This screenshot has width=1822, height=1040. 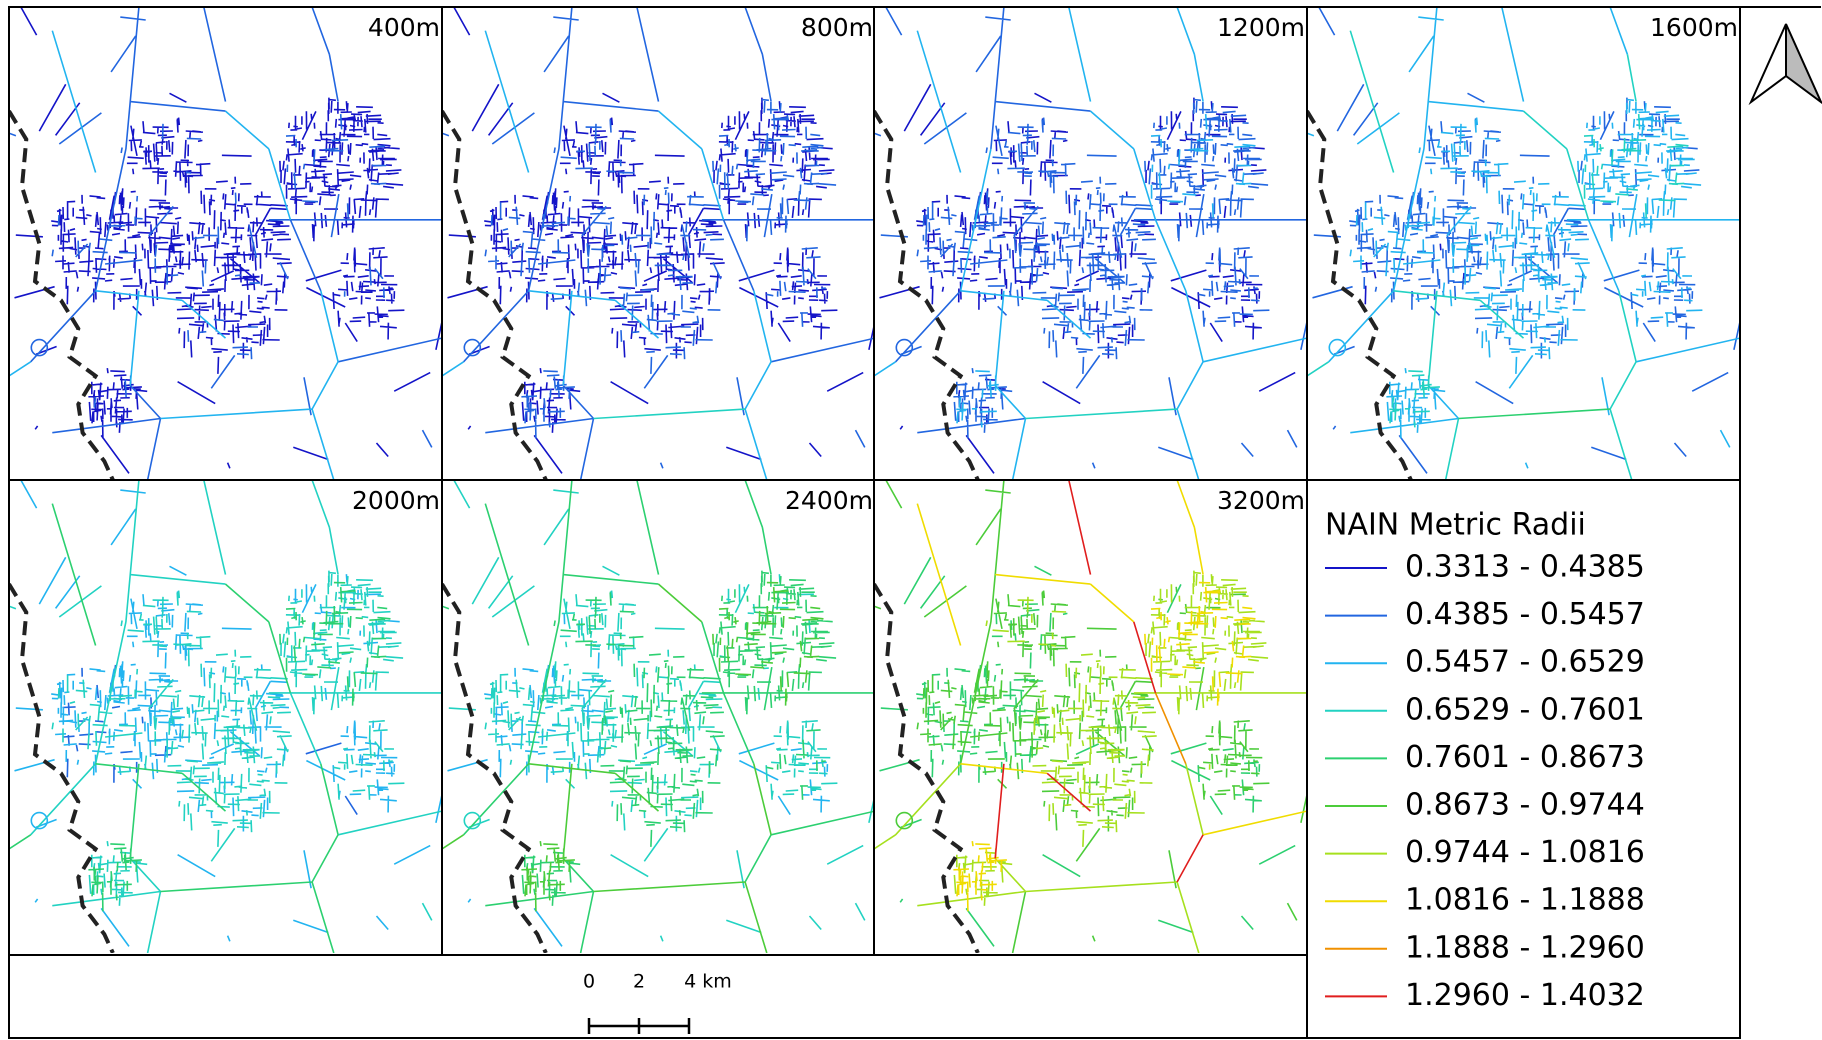 What do you see at coordinates (829, 500) in the screenshot?
I see `panel-label: 2400m` at bounding box center [829, 500].